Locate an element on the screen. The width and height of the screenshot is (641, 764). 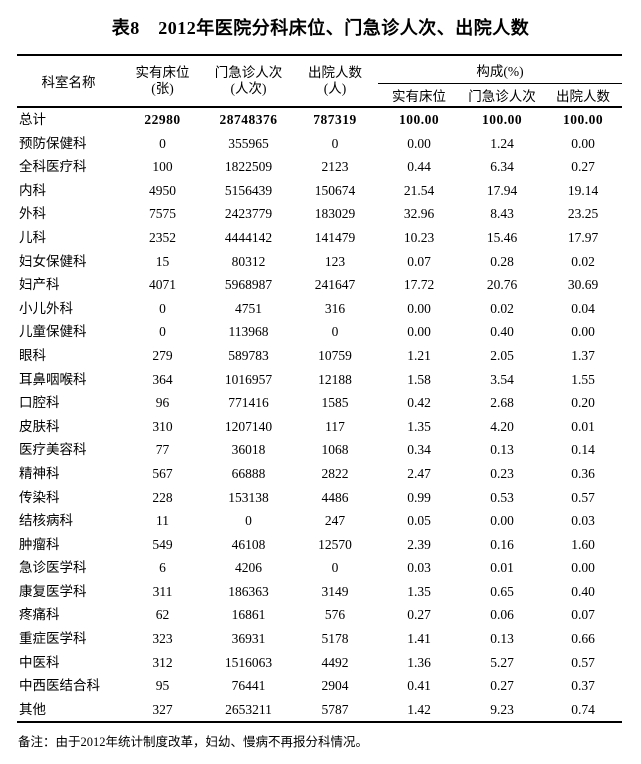
cell-department: 康复医学科 is located at coordinates (53, 591).